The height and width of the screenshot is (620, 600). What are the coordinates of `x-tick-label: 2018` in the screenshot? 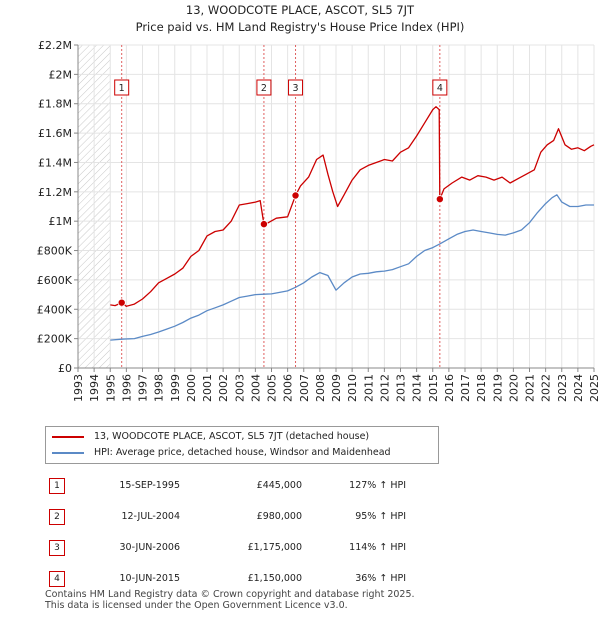 It's located at (481, 388).